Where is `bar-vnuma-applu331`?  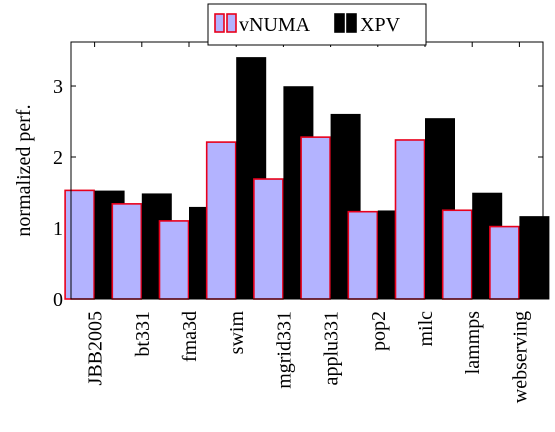 bar-vnuma-applu331 is located at coordinates (315, 218).